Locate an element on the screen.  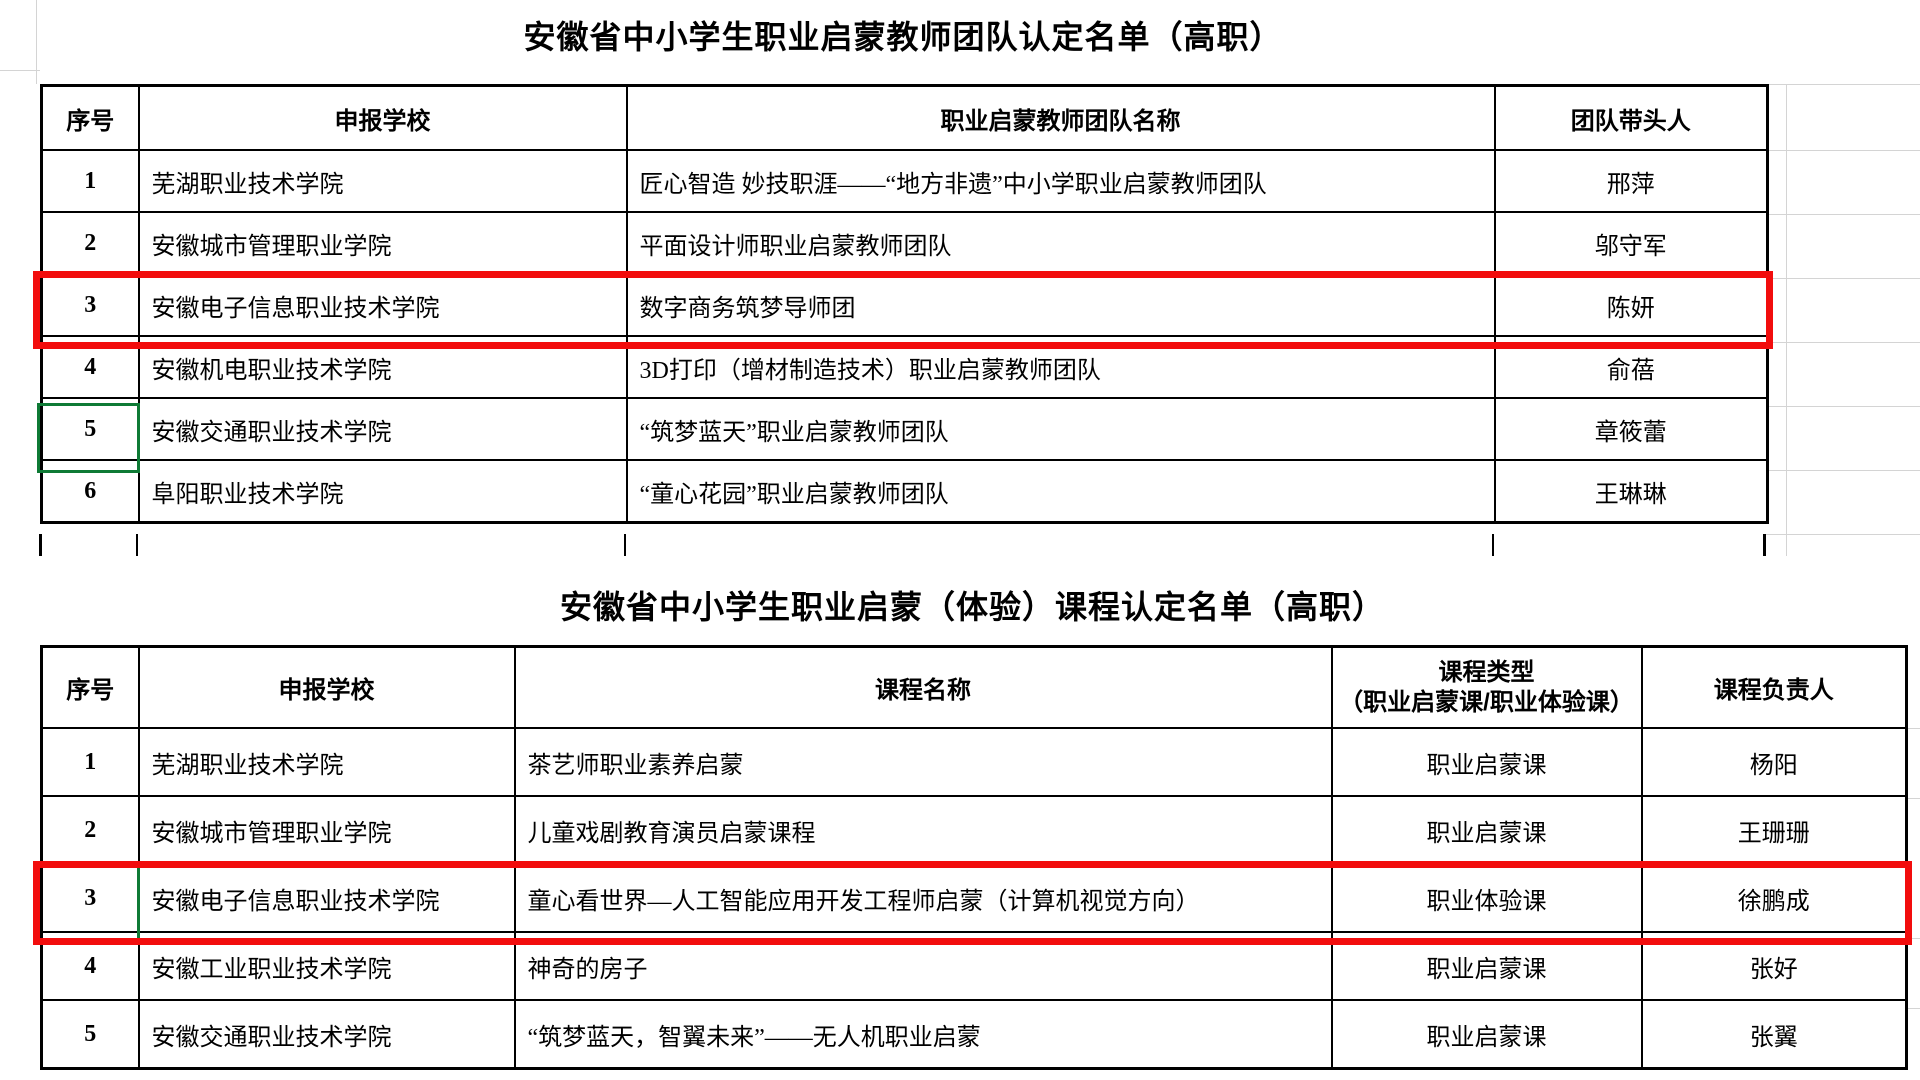
table1-header-row: 序号 申报学校 职业启蒙教师团队名称 团队带头人 is located at coordinates (904, 117).